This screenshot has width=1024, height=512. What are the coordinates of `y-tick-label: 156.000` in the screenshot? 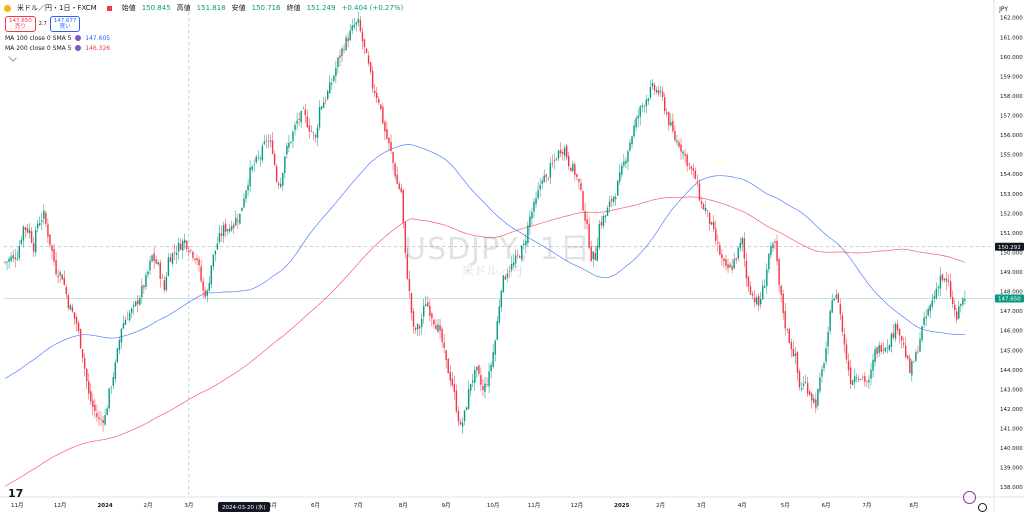 It's located at (1011, 136).